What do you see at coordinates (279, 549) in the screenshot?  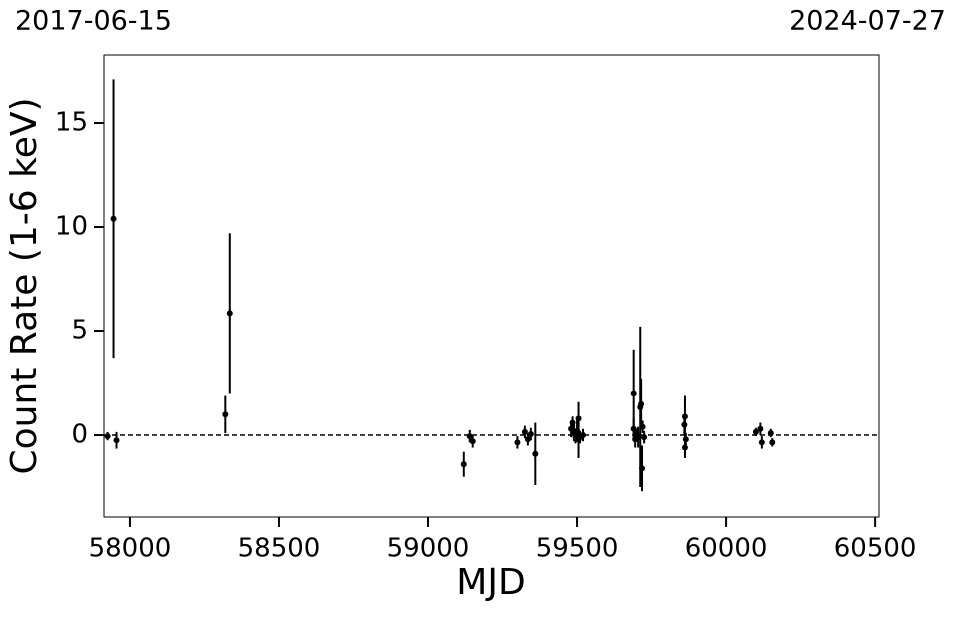 I see `x-tick-label: 58500` at bounding box center [279, 549].